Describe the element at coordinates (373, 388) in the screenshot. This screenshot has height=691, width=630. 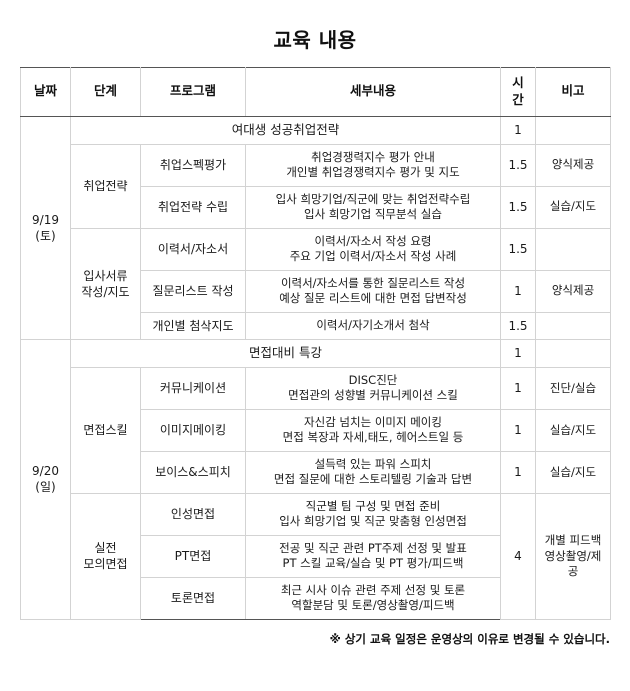
I see `cell-detail: DISC진단 면접관의 성향별 커뮤니케이션 스킬` at that location.